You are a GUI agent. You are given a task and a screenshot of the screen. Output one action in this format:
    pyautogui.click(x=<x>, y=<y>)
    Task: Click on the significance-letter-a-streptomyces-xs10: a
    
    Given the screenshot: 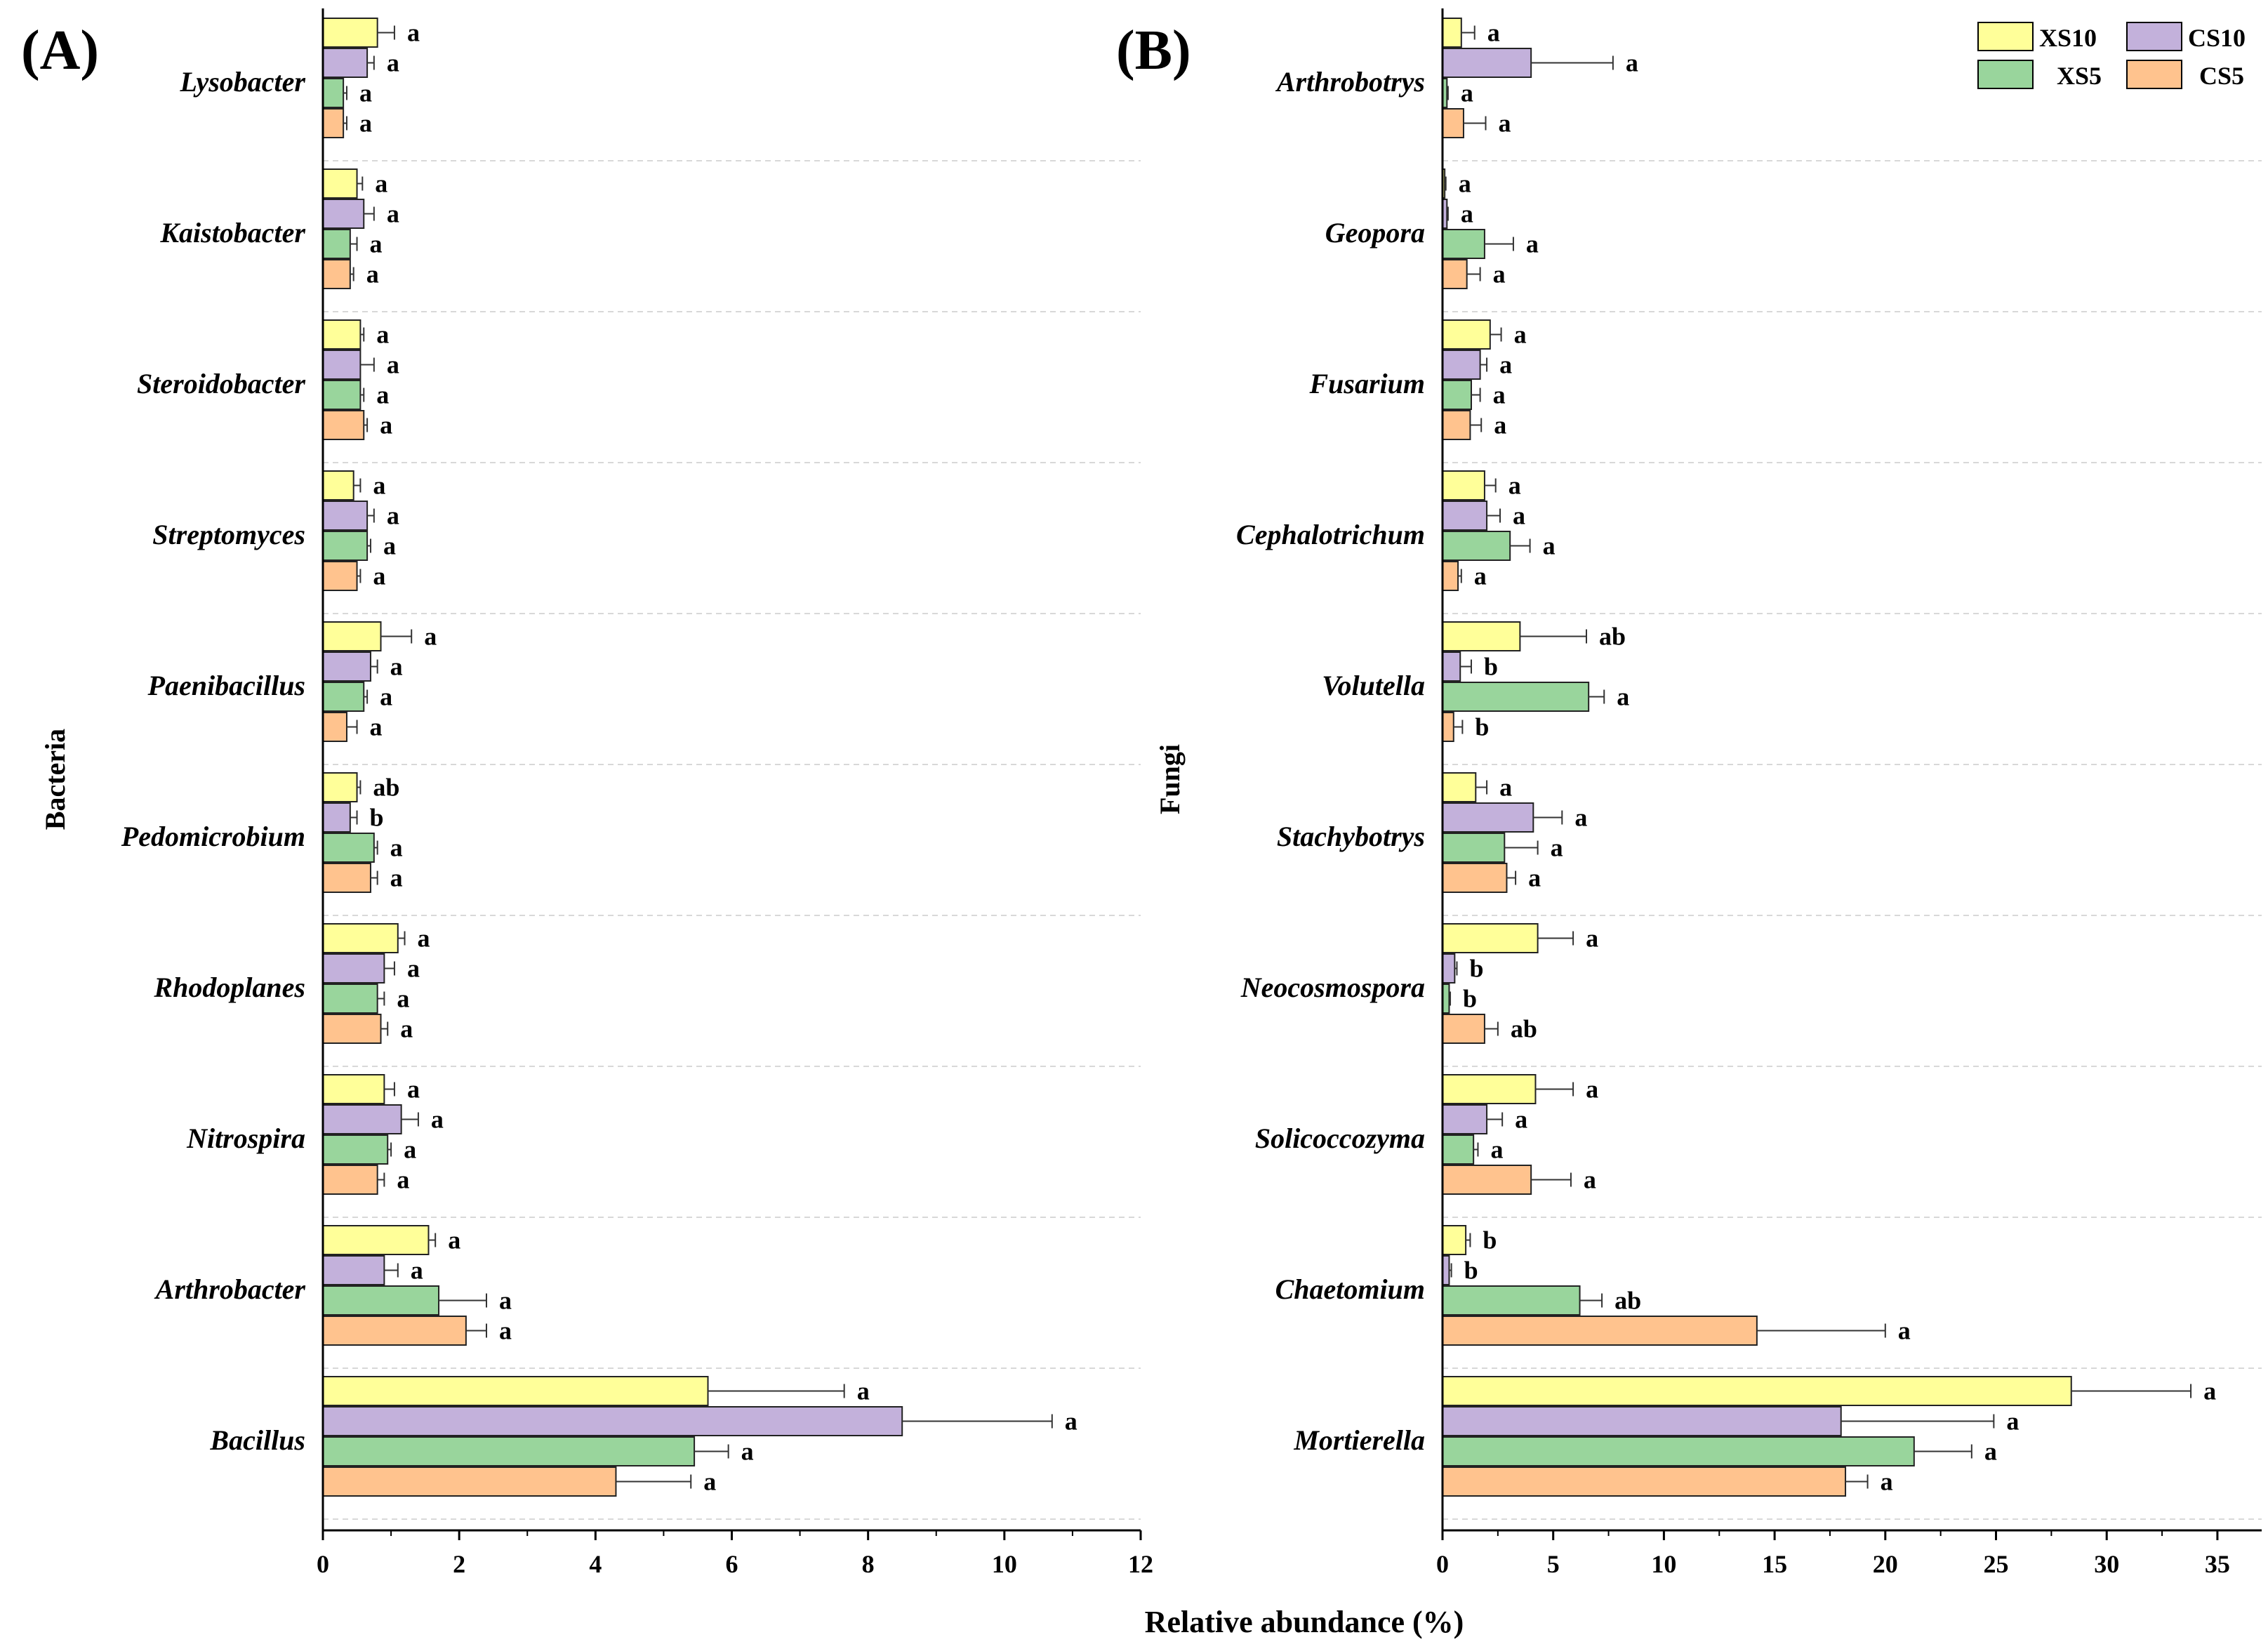 What is the action you would take?
    pyautogui.click(x=379, y=486)
    